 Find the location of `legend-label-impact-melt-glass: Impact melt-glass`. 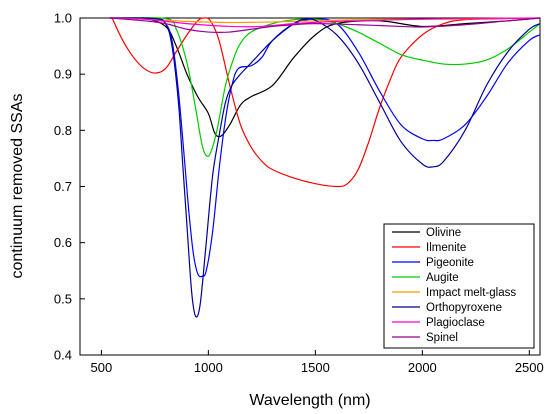

legend-label-impact-melt-glass: Impact melt-glass is located at coordinates (471, 293).